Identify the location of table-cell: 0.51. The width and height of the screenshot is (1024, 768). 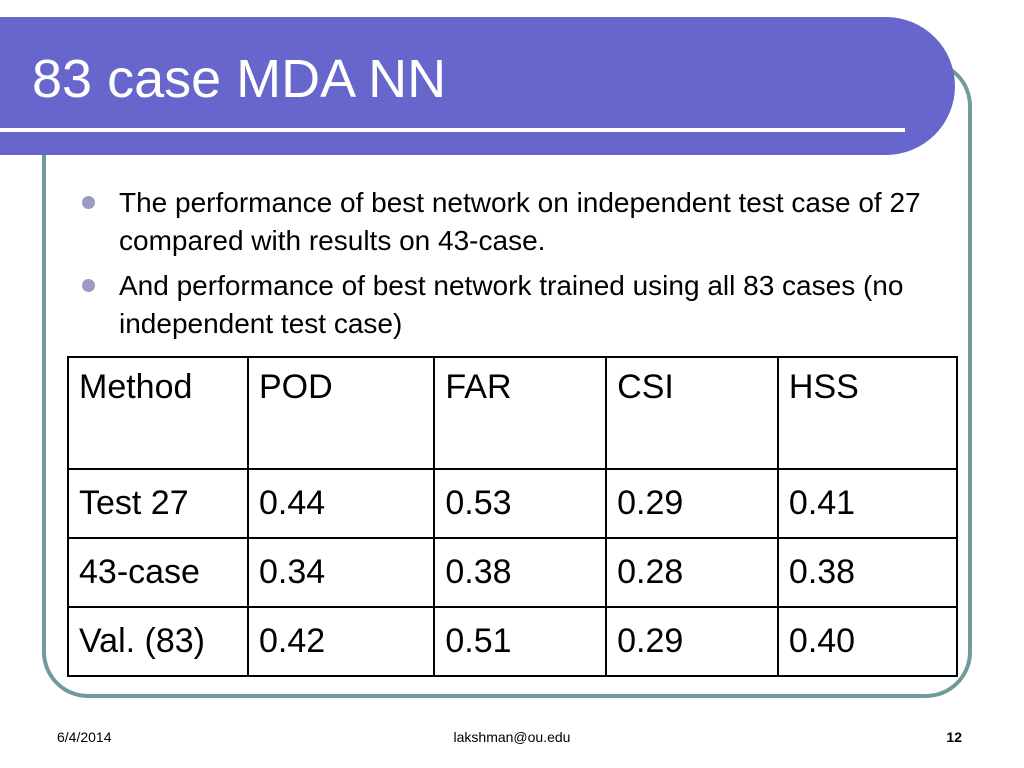
(520, 641).